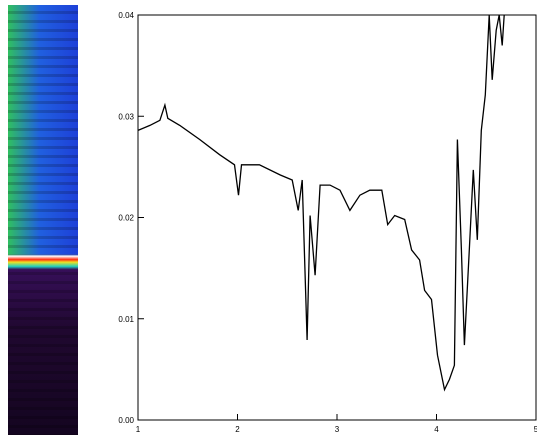 The height and width of the screenshot is (437, 537). I want to click on x-tick-label: 5, so click(535, 429).